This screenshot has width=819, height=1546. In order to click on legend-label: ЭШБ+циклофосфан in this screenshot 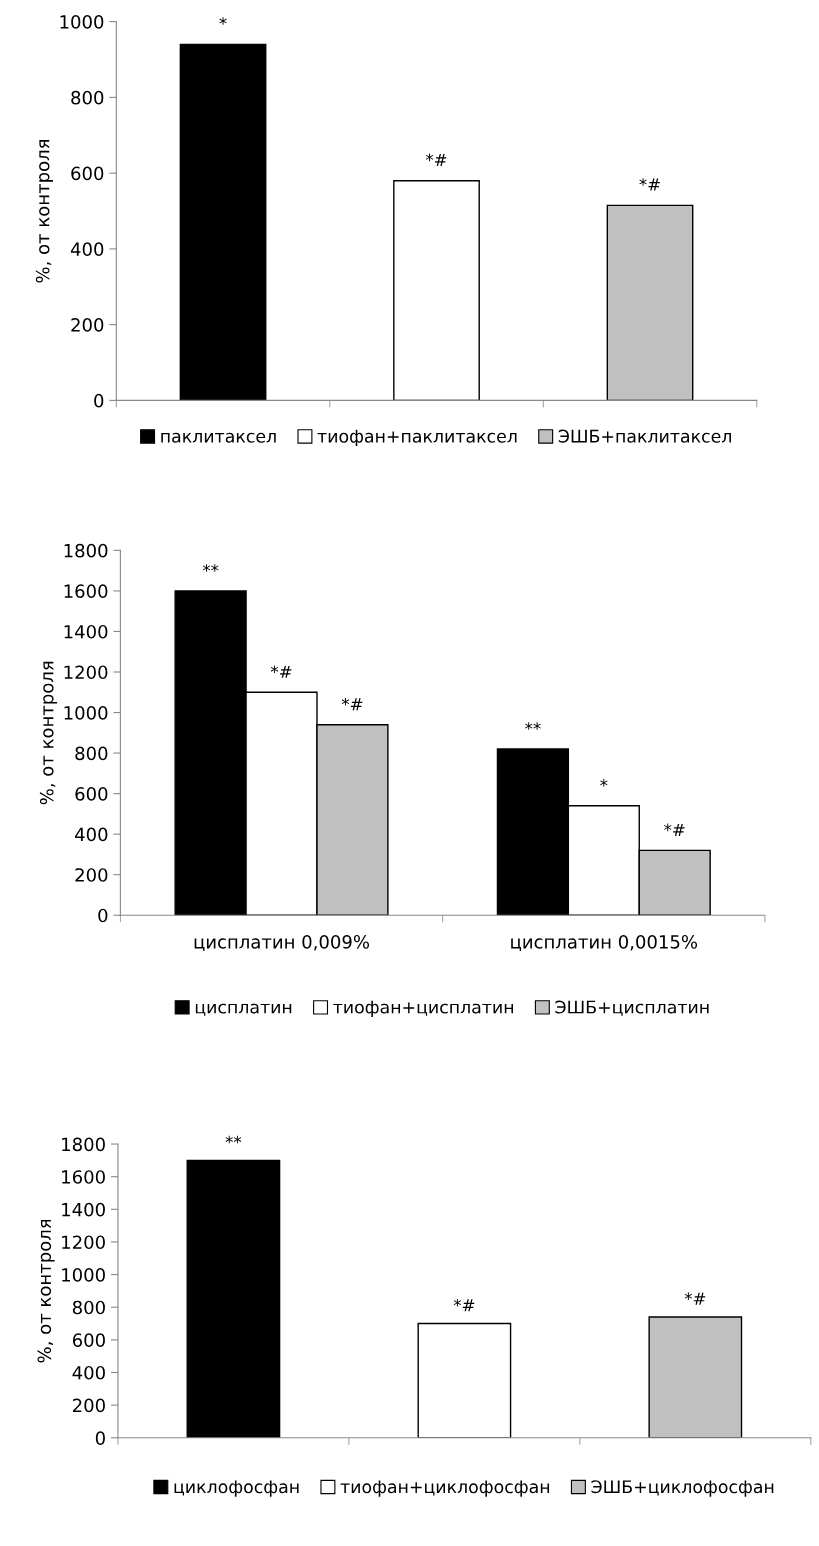, I will do `click(682, 1488)`.